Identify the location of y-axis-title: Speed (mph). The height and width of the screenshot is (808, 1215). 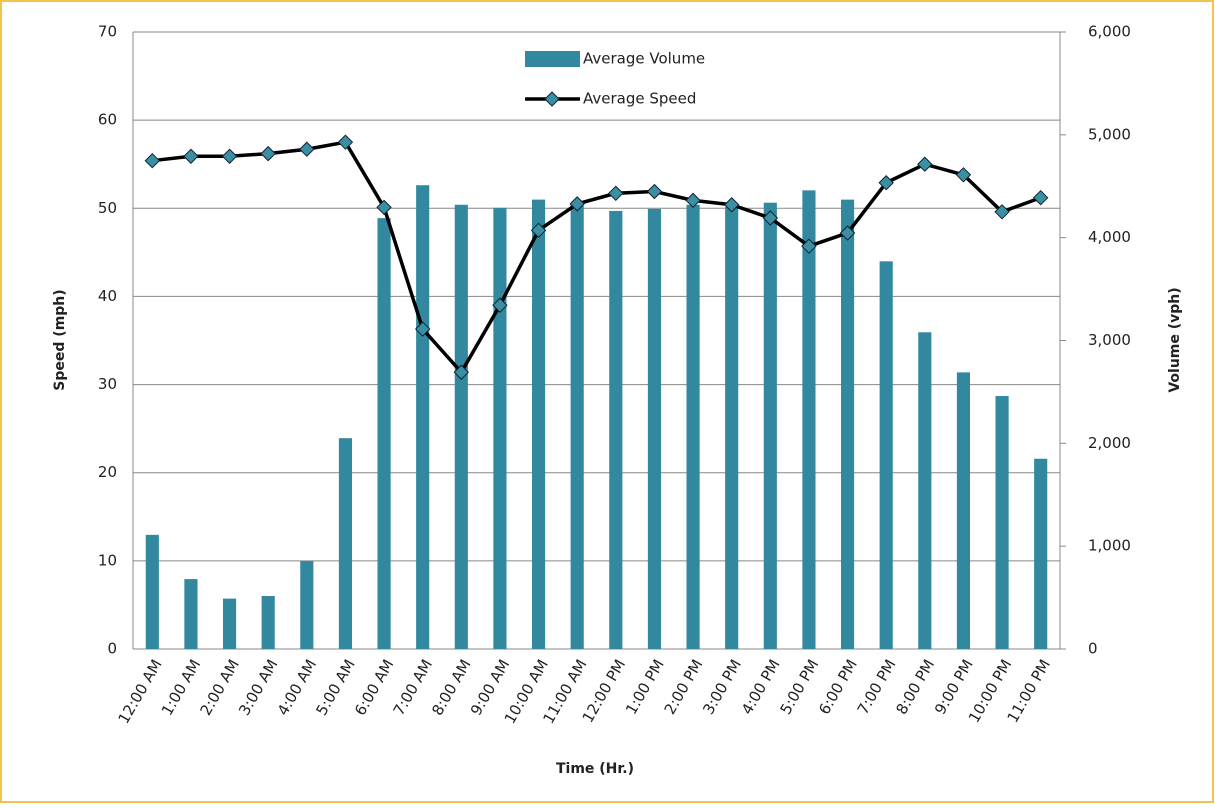
(60, 339).